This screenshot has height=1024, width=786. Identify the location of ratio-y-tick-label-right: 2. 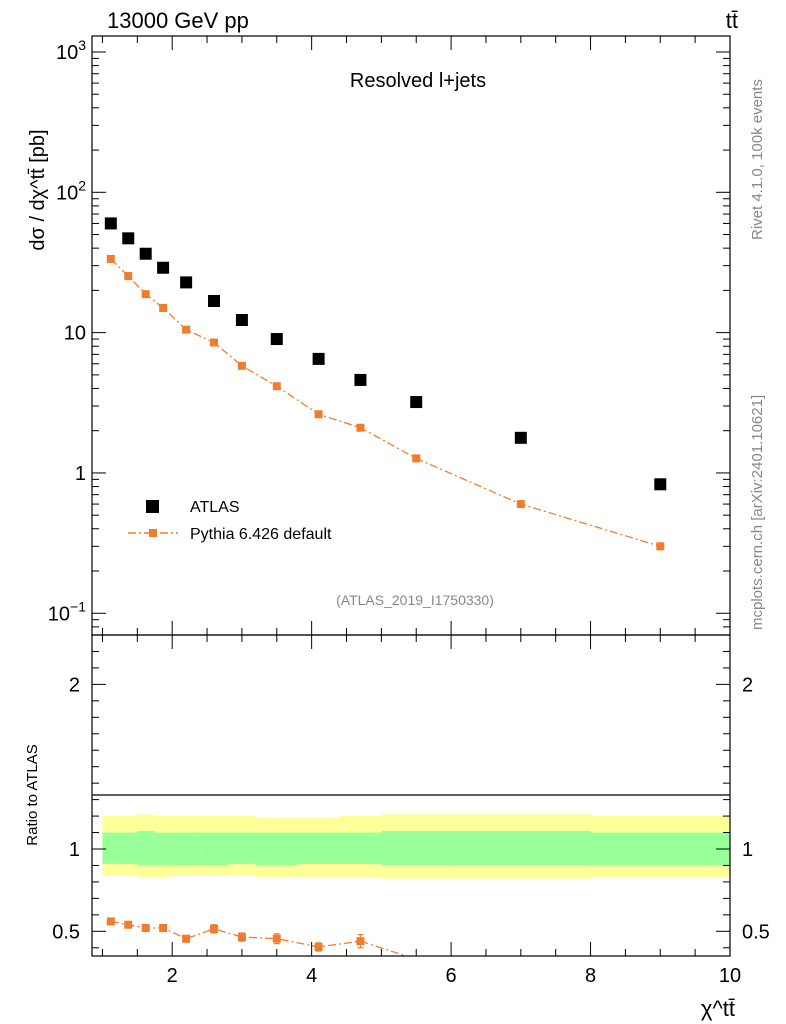
(747, 685).